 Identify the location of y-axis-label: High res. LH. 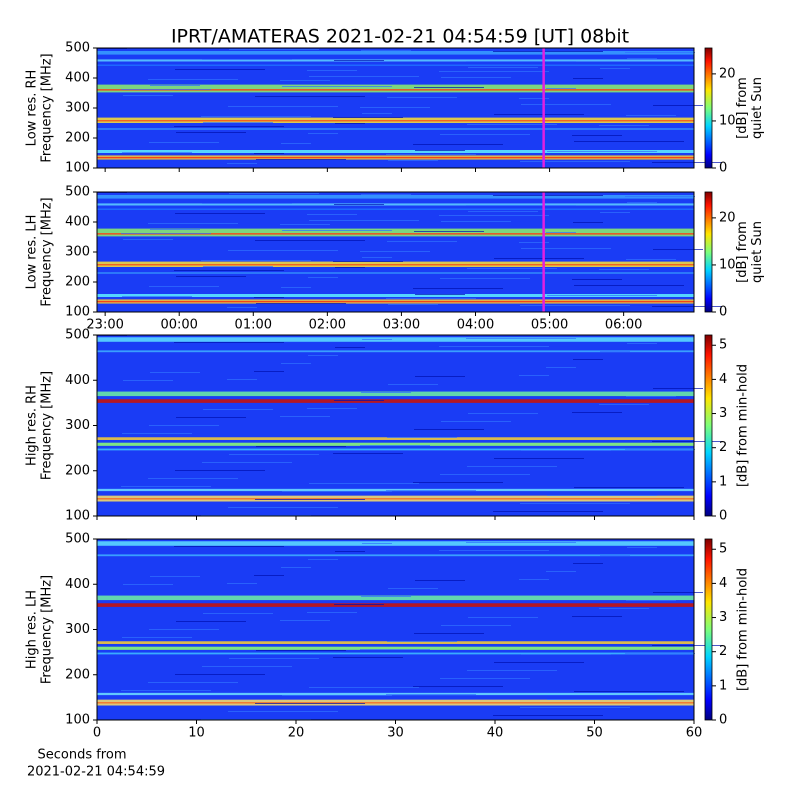
(32, 629).